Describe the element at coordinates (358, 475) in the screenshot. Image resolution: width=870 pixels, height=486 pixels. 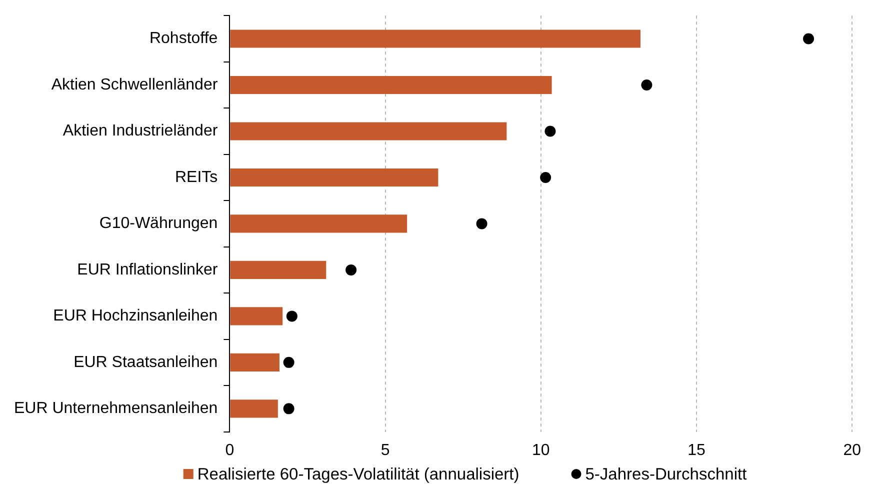
I see `legend-label: Realisierte 60-Tages-Volatilität (annualisiert)` at that location.